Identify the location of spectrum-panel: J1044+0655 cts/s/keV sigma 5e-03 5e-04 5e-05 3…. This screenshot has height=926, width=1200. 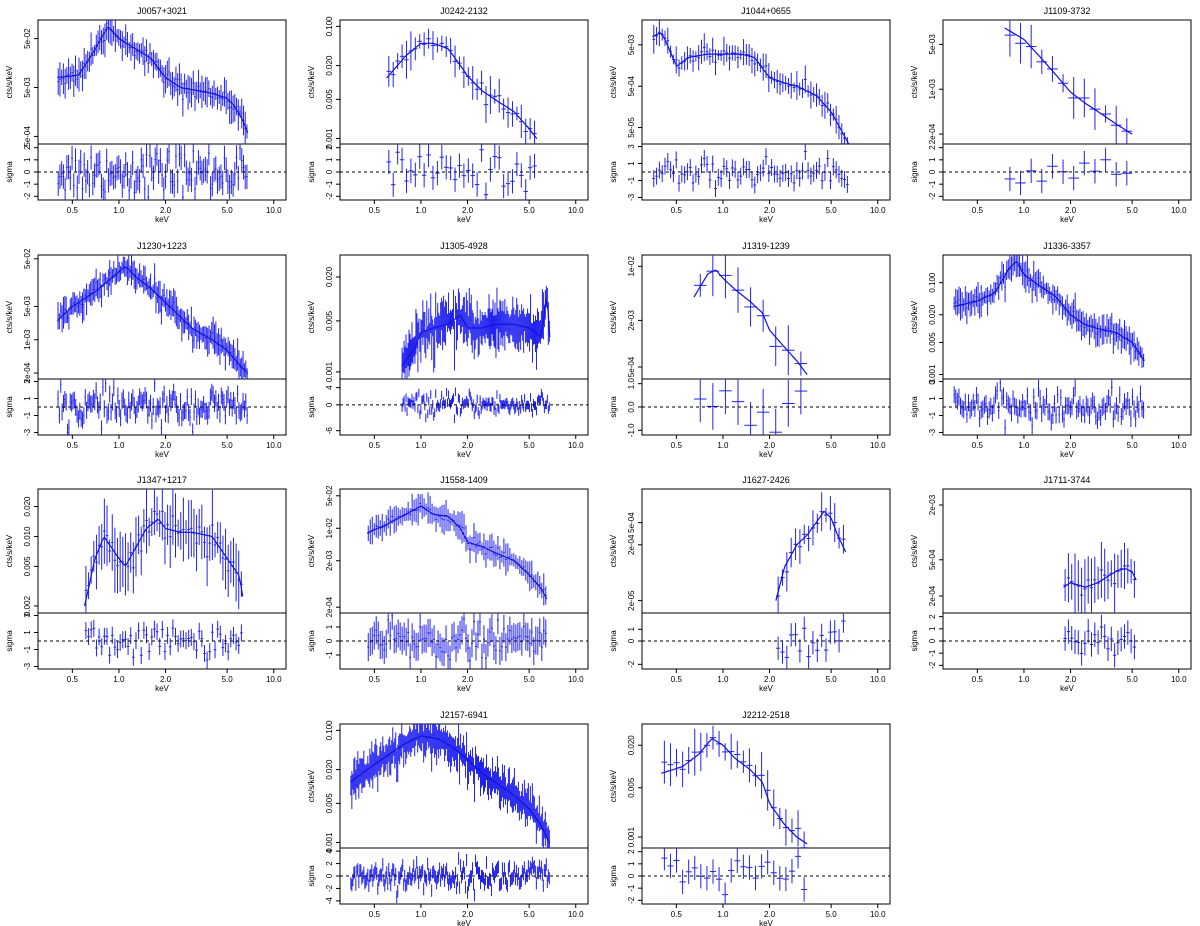
(750, 115).